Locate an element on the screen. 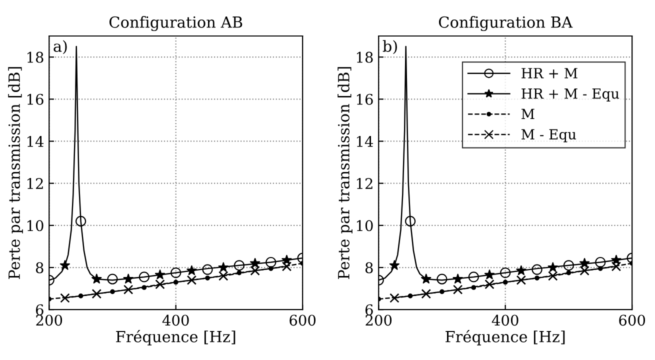 The height and width of the screenshot is (360, 655). annotation: b) is located at coordinates (389, 47).